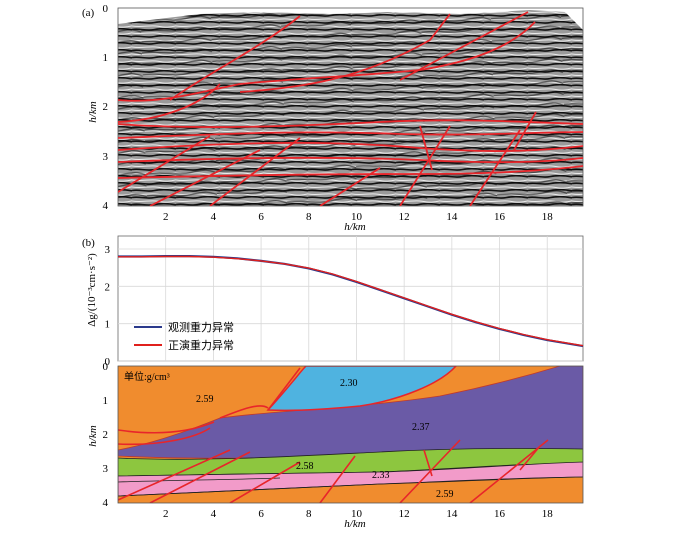  What do you see at coordinates (106, 157) in the screenshot?
I see `a-ytick-3: 3` at bounding box center [106, 157].